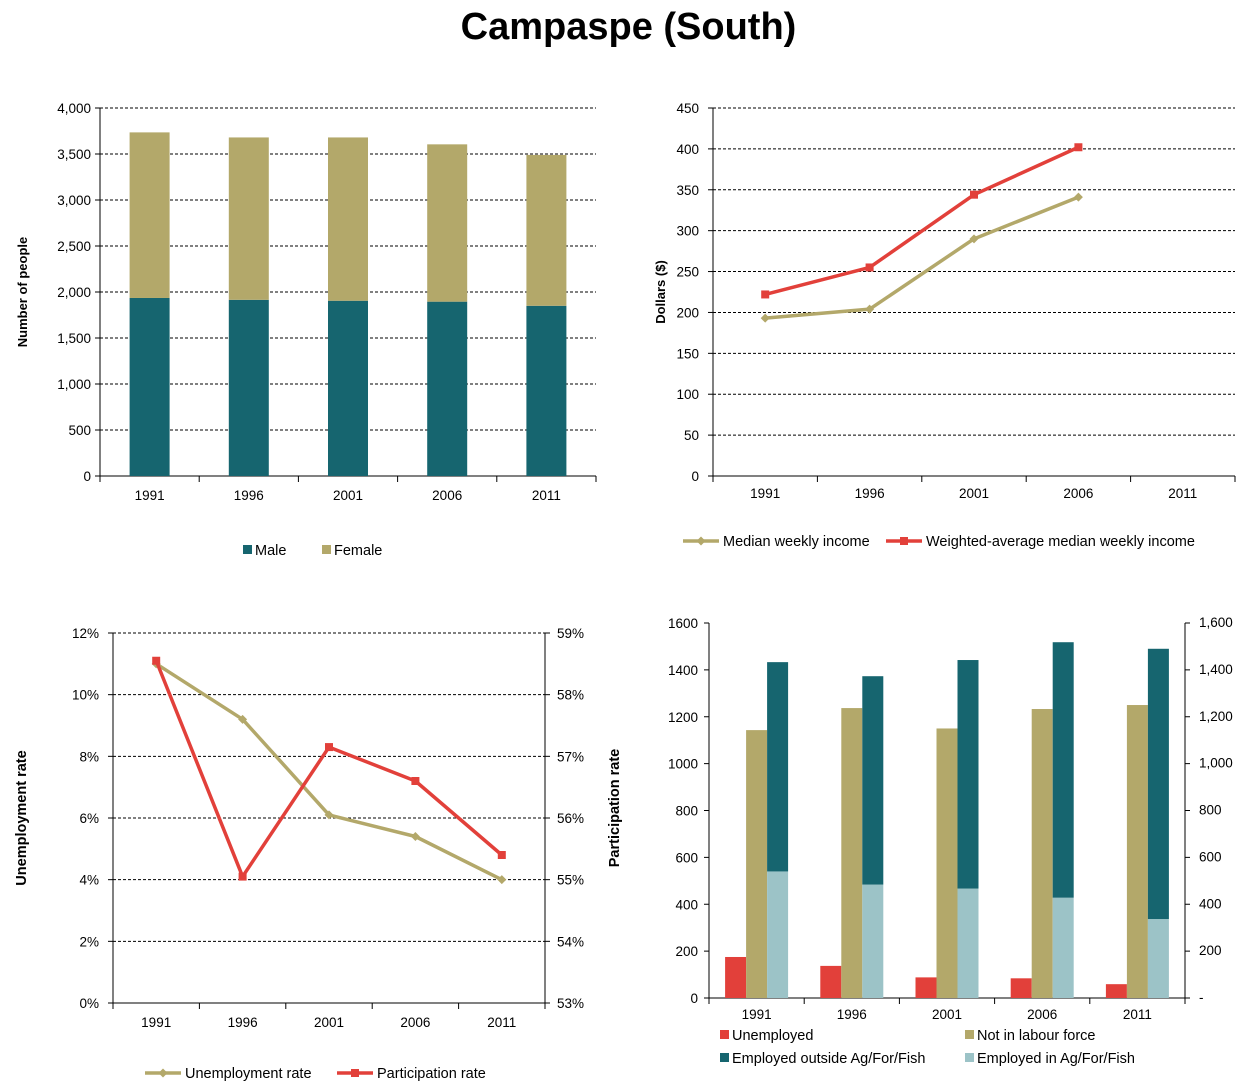 Image resolution: width=1257 pixels, height=1089 pixels. Describe the element at coordinates (74, 154) in the screenshot. I see `population-ytick-label-7: 3,500` at that location.